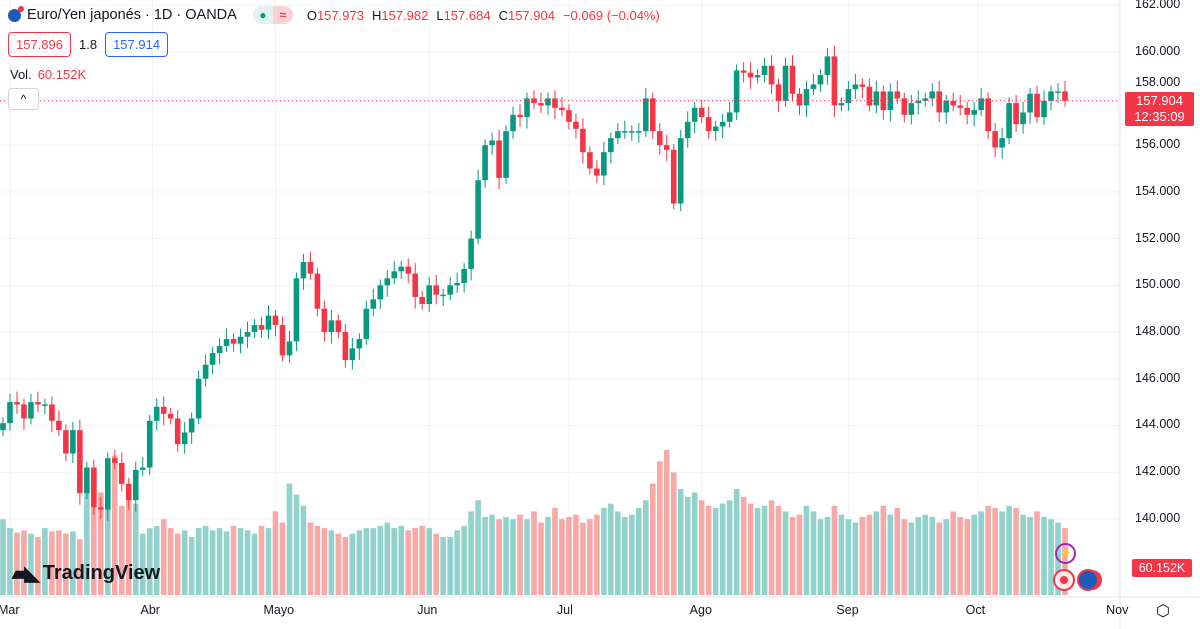  What do you see at coordinates (62, 74) in the screenshot?
I see `volume-value: 60.152K` at bounding box center [62, 74].